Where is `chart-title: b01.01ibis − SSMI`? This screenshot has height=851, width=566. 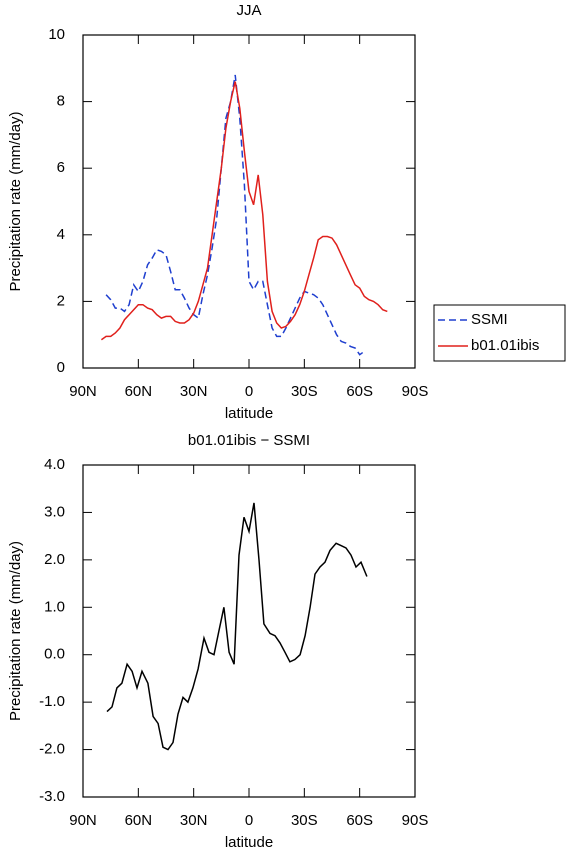
chart-title: b01.01ibis − SSMI is located at coordinates (249, 440).